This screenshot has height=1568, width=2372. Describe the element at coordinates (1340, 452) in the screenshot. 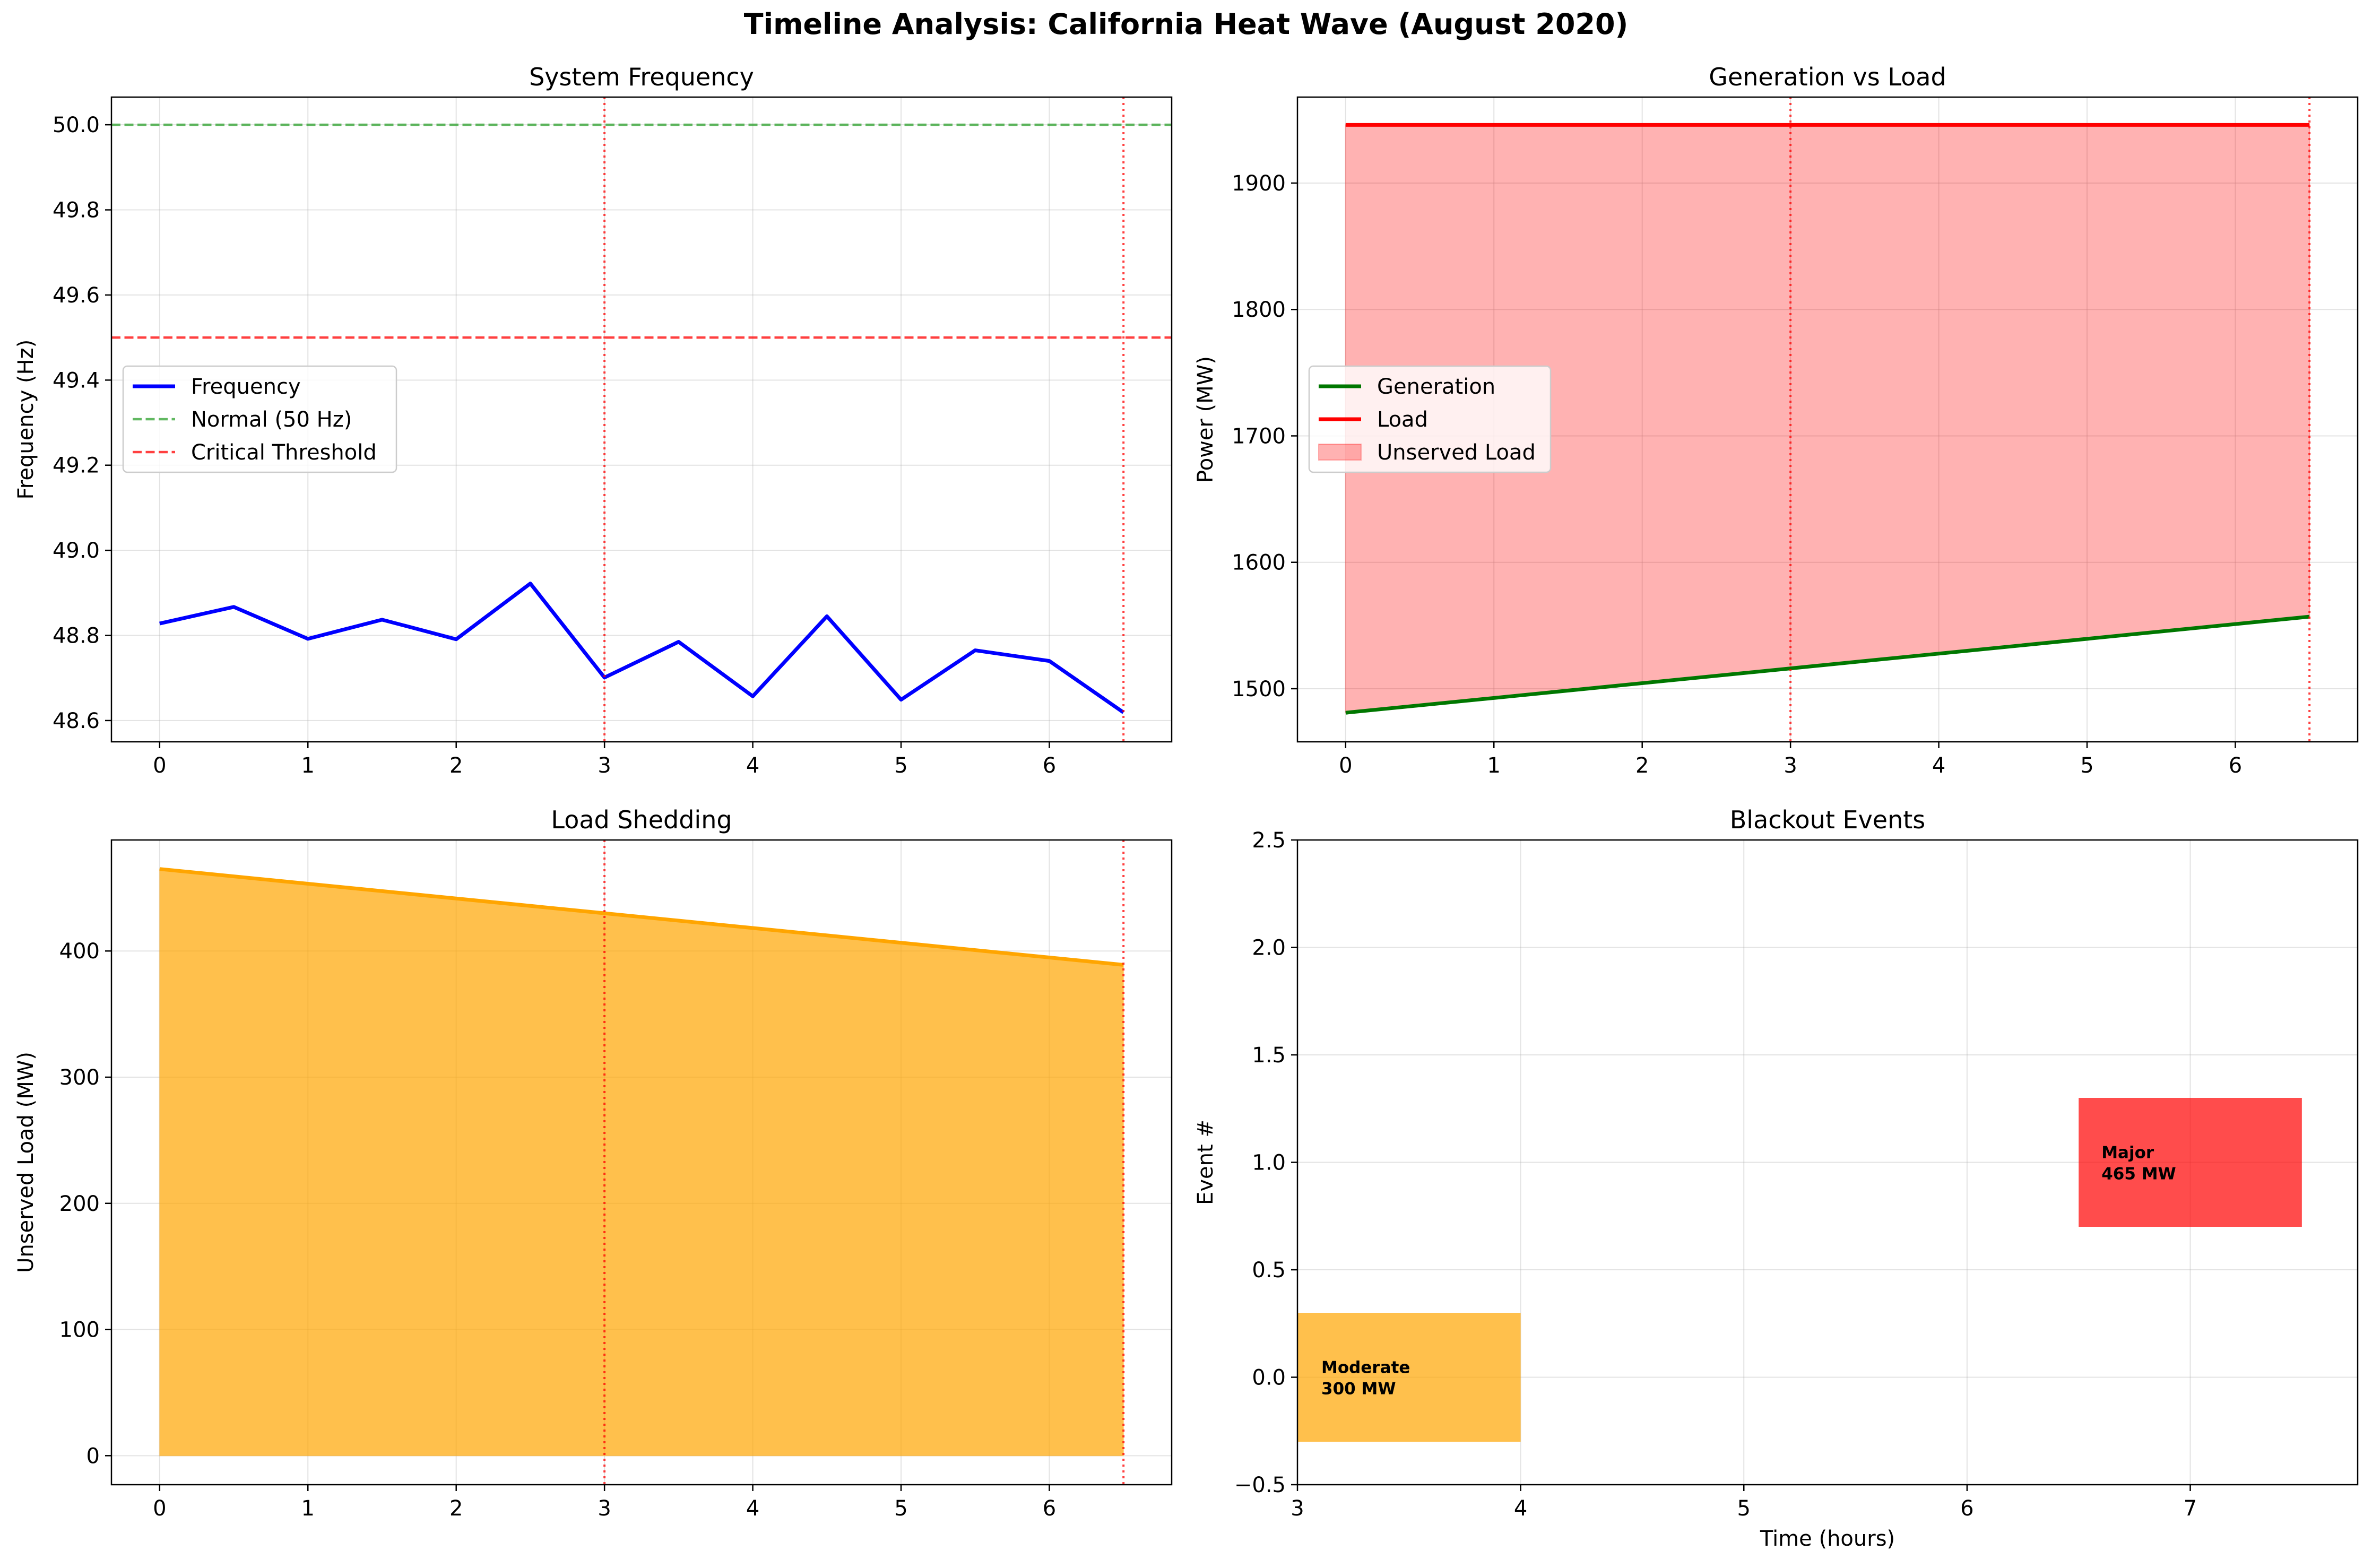

I see `legend-swatch` at that location.